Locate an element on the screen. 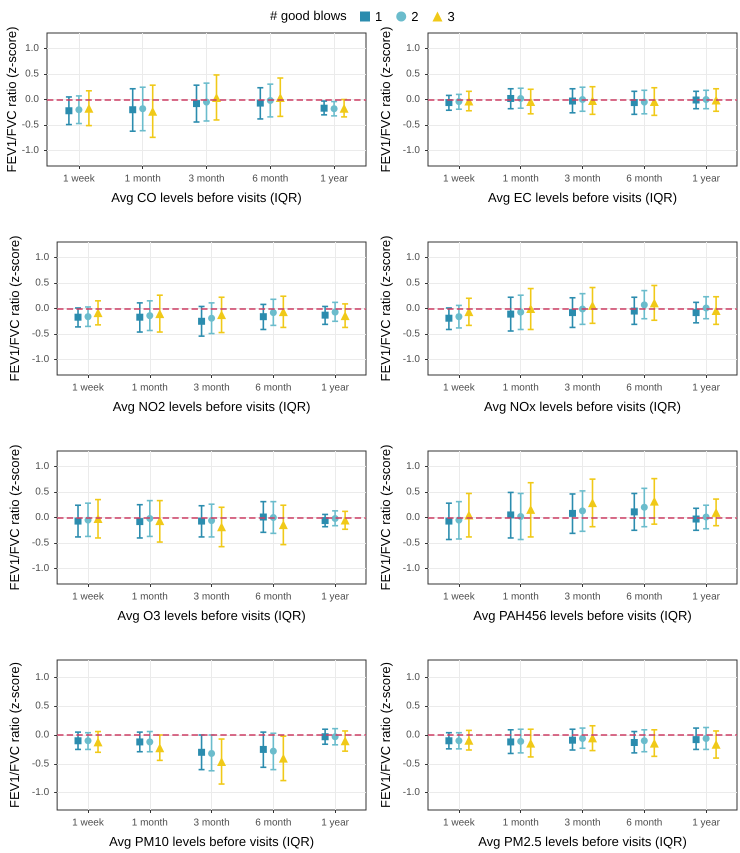  legend-label: 2 is located at coordinates (414, 16).